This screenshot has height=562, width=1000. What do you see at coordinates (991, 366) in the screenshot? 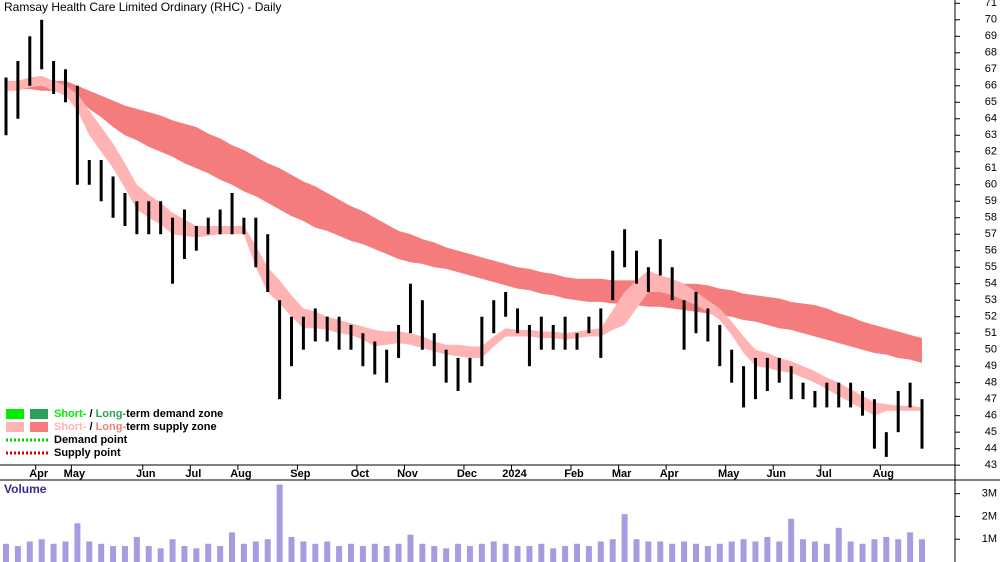
I see `y-tick-label: 49` at bounding box center [991, 366].